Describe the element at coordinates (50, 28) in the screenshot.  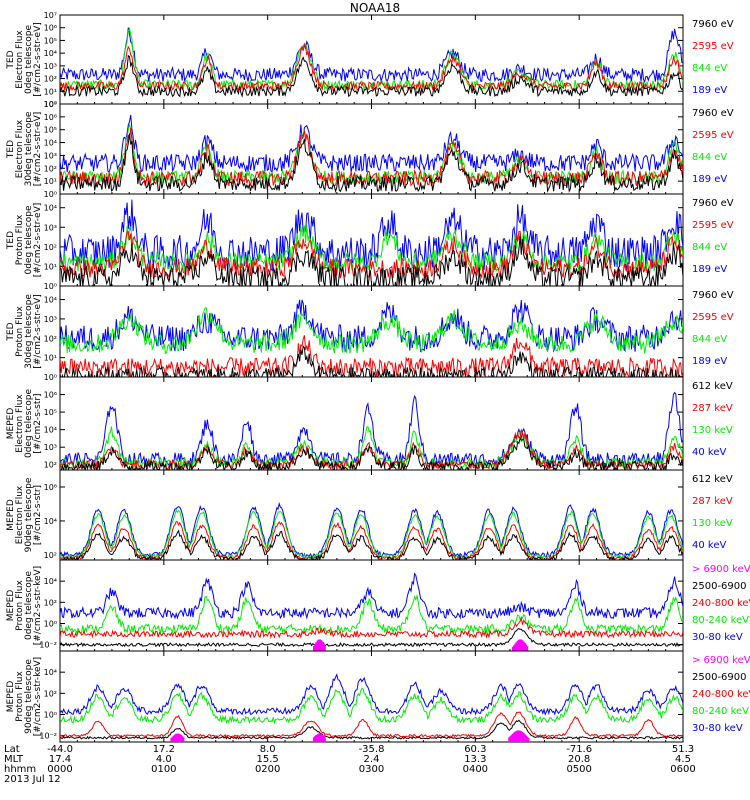
I see `y-tick-label: 10⁶` at that location.